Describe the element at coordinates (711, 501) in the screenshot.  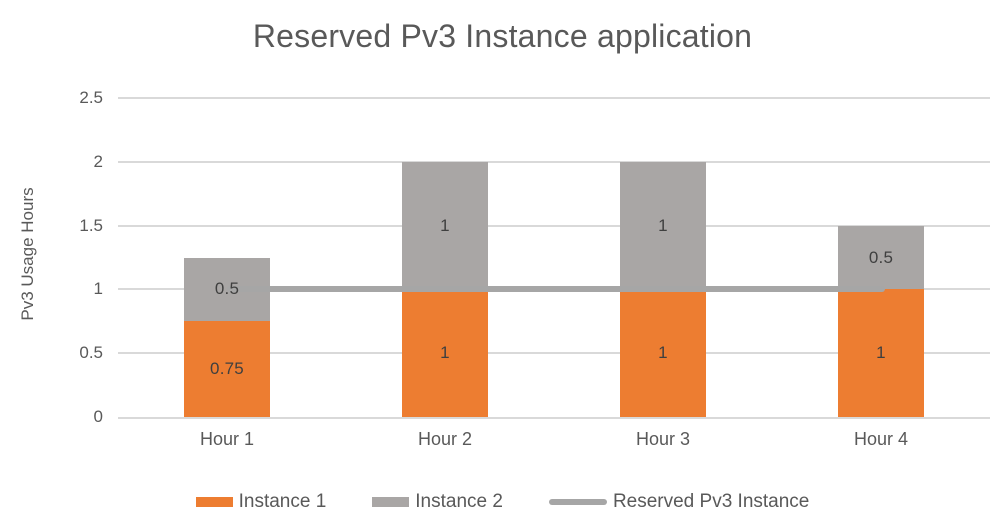
I see `legend-label: Reserved Pv3 Instance` at that location.